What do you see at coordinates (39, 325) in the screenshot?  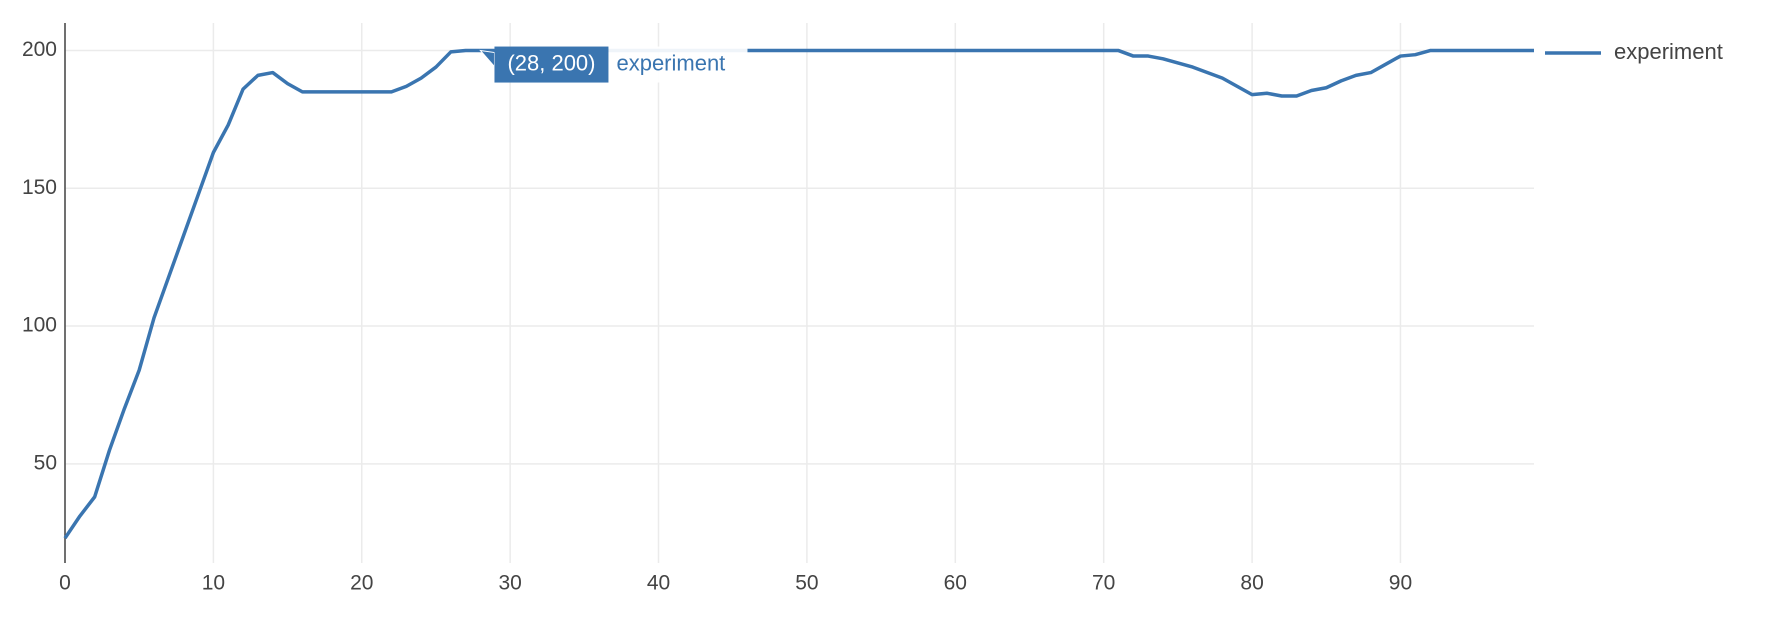 I see `y-tick-label: 100` at bounding box center [39, 325].